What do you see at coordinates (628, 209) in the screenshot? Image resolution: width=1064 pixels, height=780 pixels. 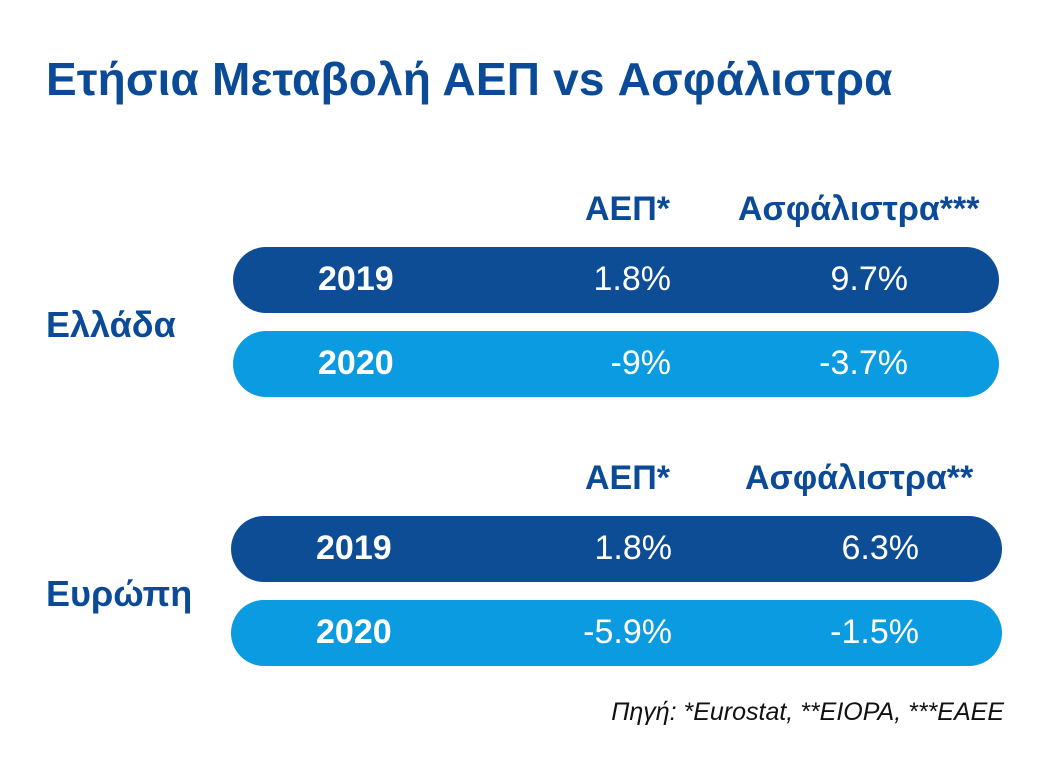 I see `gdp-column-header-greece: ΑΕΠ*` at bounding box center [628, 209].